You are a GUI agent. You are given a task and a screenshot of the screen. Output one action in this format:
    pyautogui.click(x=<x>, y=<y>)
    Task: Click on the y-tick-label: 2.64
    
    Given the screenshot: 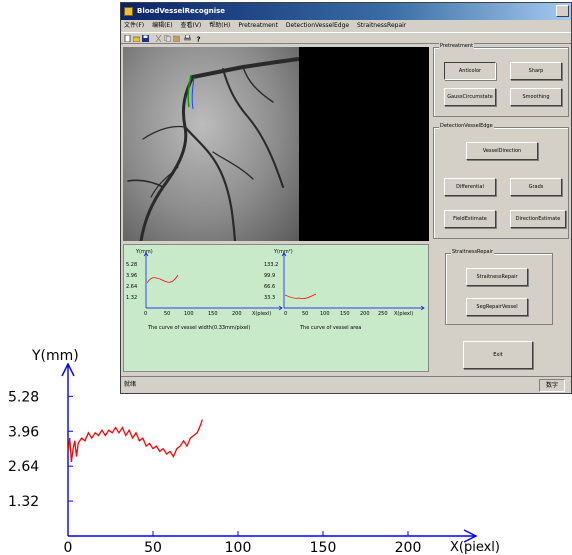 What is the action you would take?
    pyautogui.click(x=23, y=467)
    